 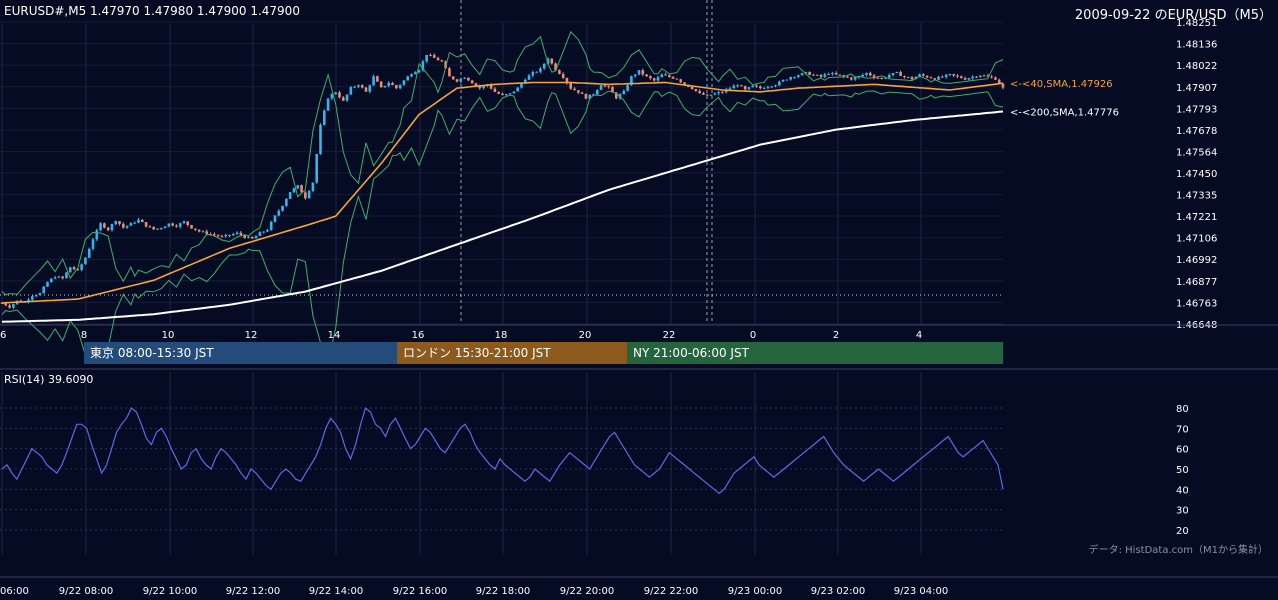 What do you see at coordinates (1196, 303) in the screenshot?
I see `price-tick-label: 1.46763` at bounding box center [1196, 303].